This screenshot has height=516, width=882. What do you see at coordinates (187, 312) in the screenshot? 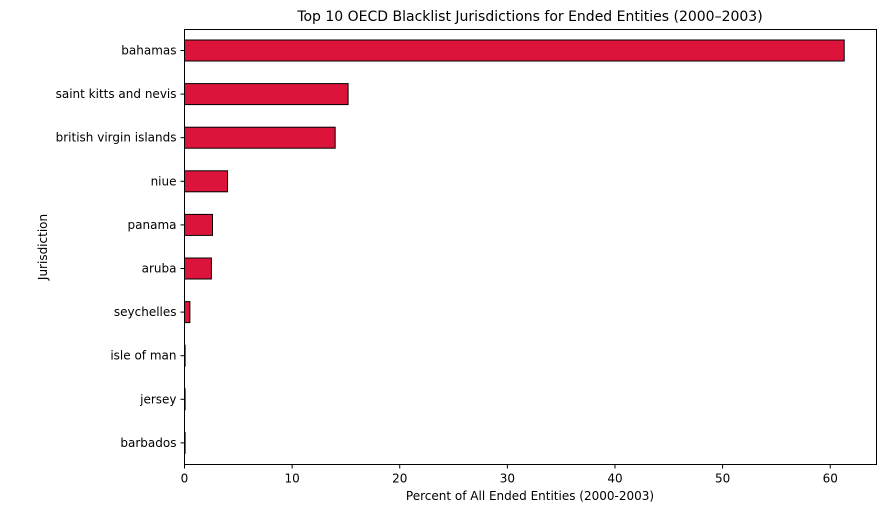
I see `bar-seychelles` at bounding box center [187, 312].